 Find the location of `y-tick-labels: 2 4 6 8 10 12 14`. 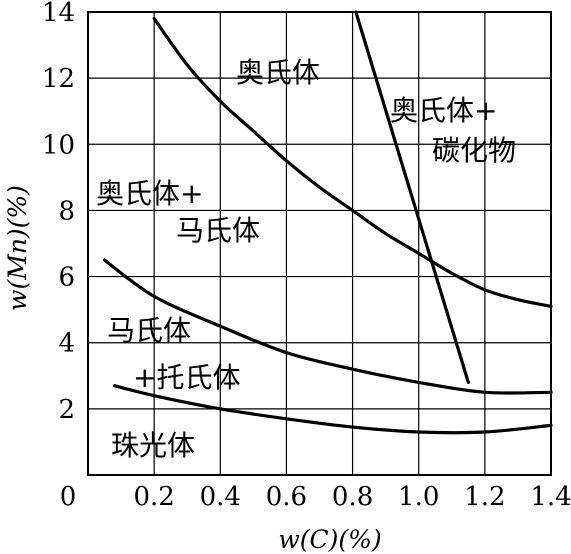

y-tick-labels: 2 4 6 8 10 12 14 is located at coordinates (58, 212).